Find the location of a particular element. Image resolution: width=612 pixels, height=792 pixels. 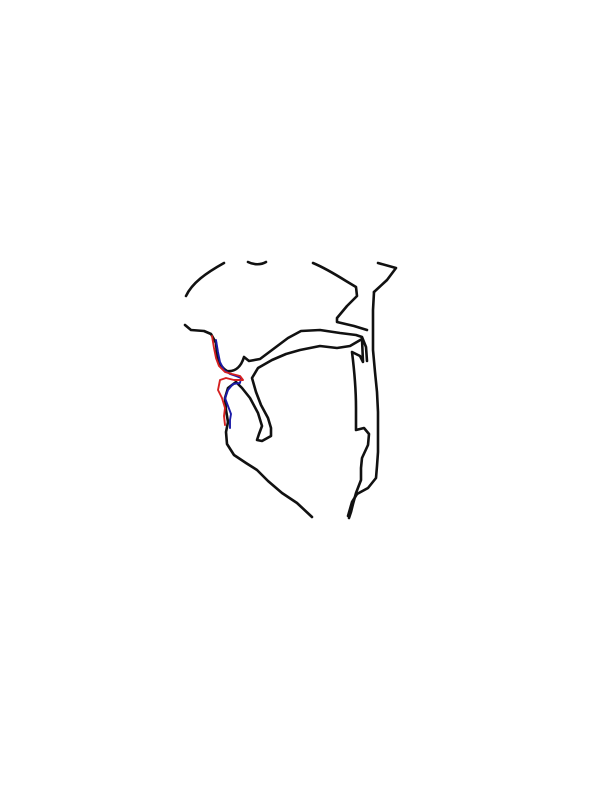

nasopharynx-top is located at coordinates (385, 277).